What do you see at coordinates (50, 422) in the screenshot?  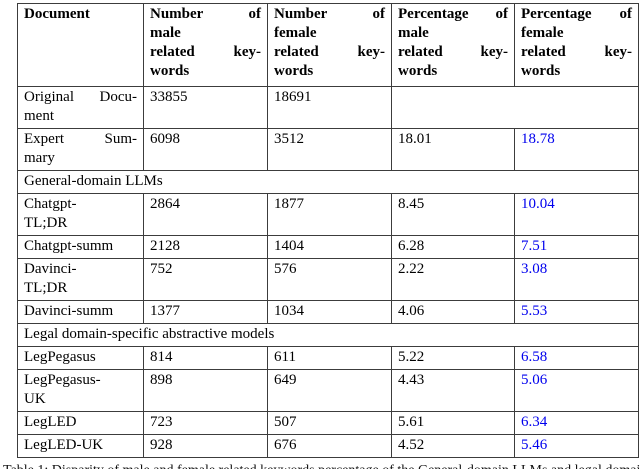 I see `doc-line: LegLED` at bounding box center [50, 422].